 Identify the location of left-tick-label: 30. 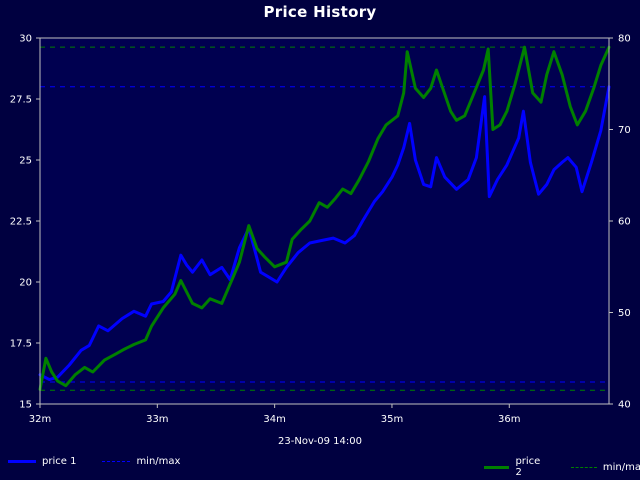
(25, 39).